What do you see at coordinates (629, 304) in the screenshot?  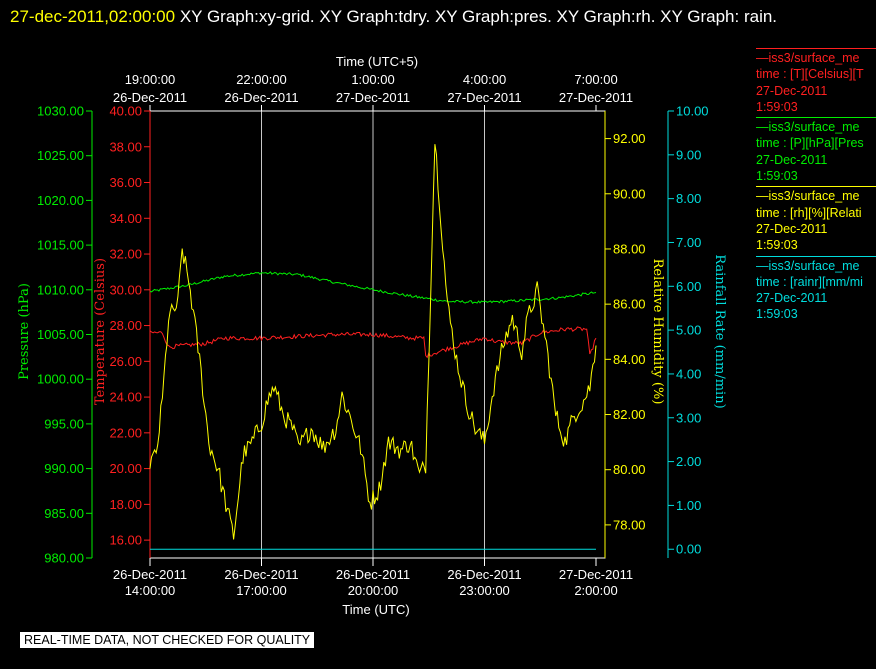 I see `humidity-tick-label: 86.00` at bounding box center [629, 304].